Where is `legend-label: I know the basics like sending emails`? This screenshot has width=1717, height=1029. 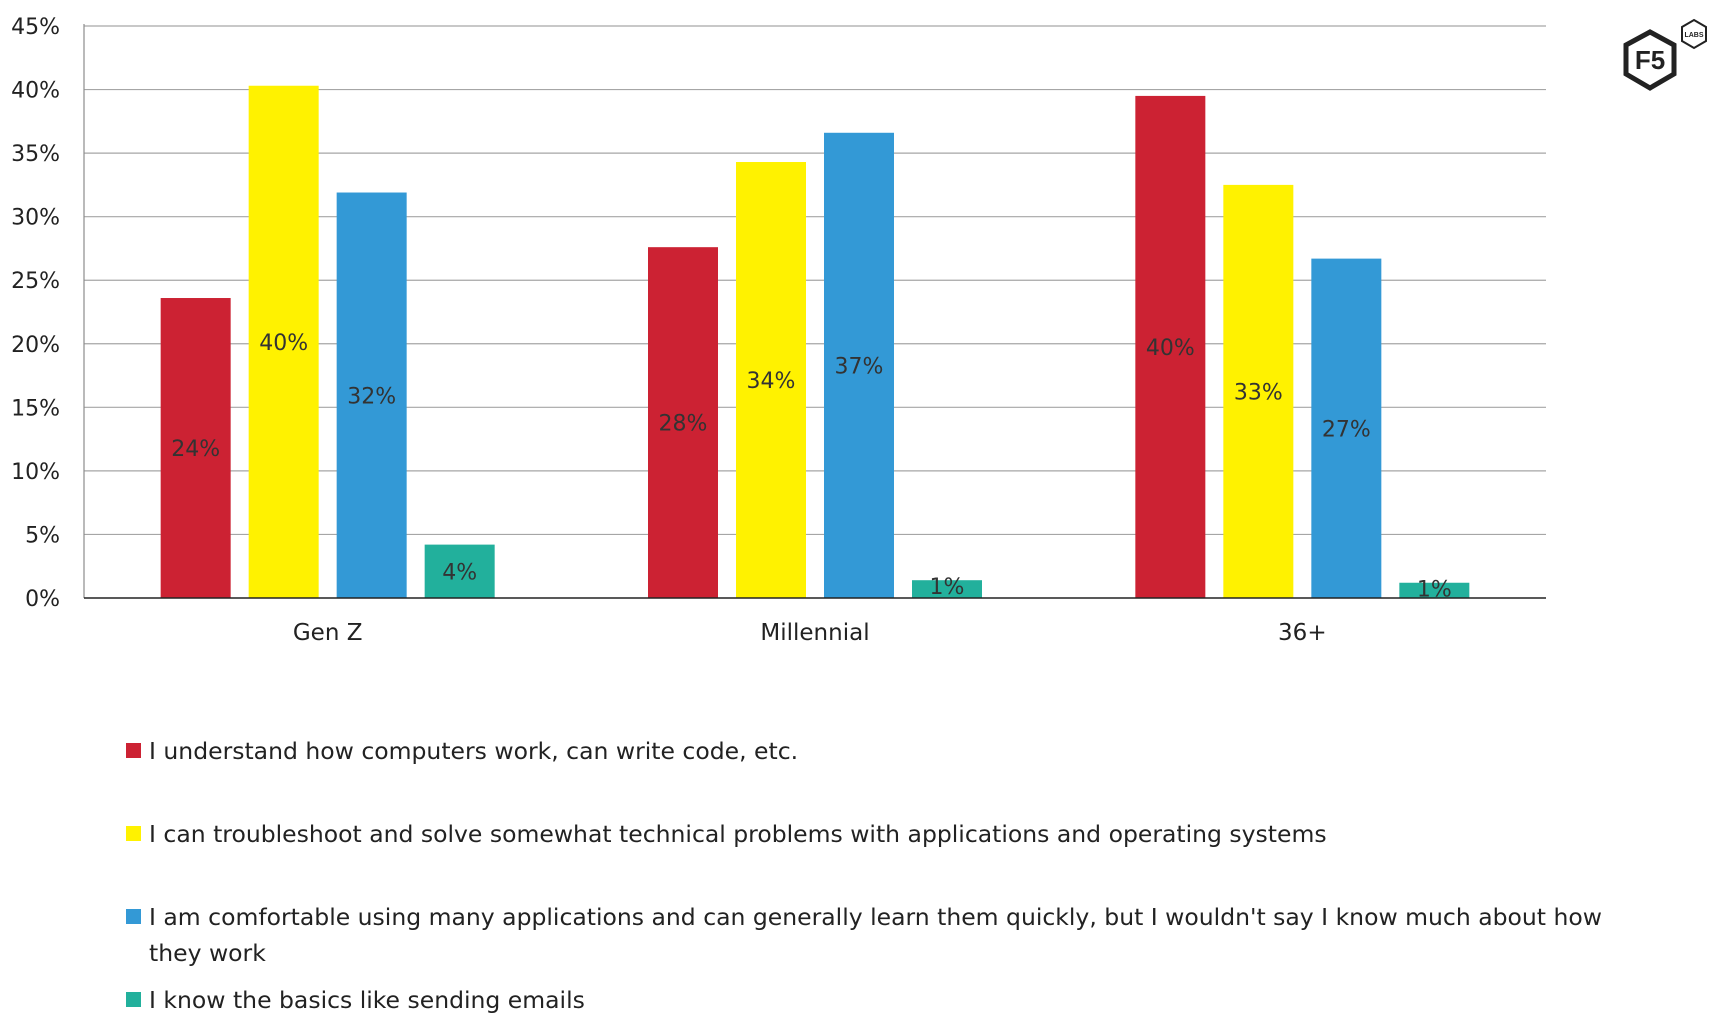
legend-label: I know the basics like sending emails is located at coordinates (367, 1000).